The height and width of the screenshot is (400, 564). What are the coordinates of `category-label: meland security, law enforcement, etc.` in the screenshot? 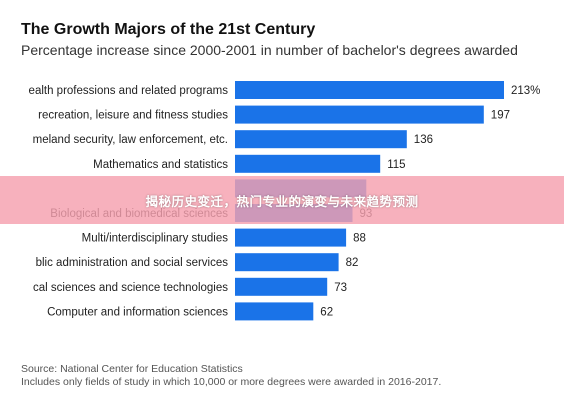 It's located at (130, 140).